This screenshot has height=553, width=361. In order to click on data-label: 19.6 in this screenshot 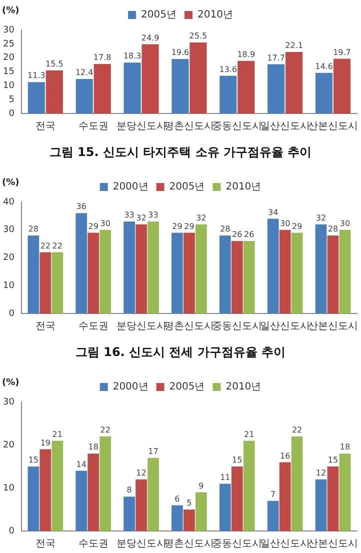, I will do `click(180, 53)`.